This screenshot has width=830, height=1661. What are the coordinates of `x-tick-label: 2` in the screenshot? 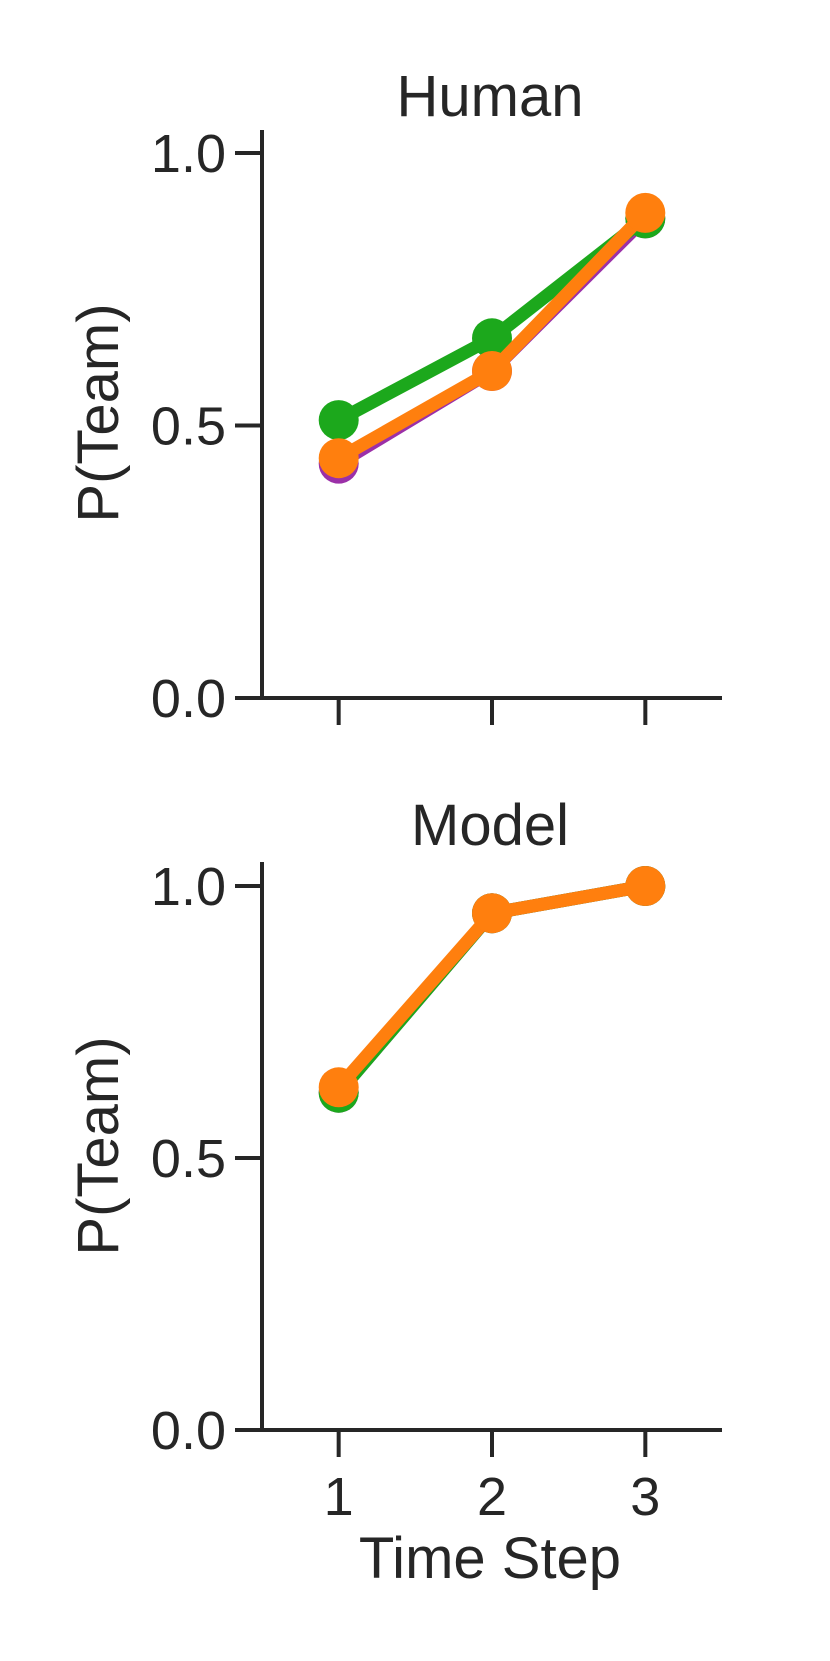 It's located at (492, 1497).